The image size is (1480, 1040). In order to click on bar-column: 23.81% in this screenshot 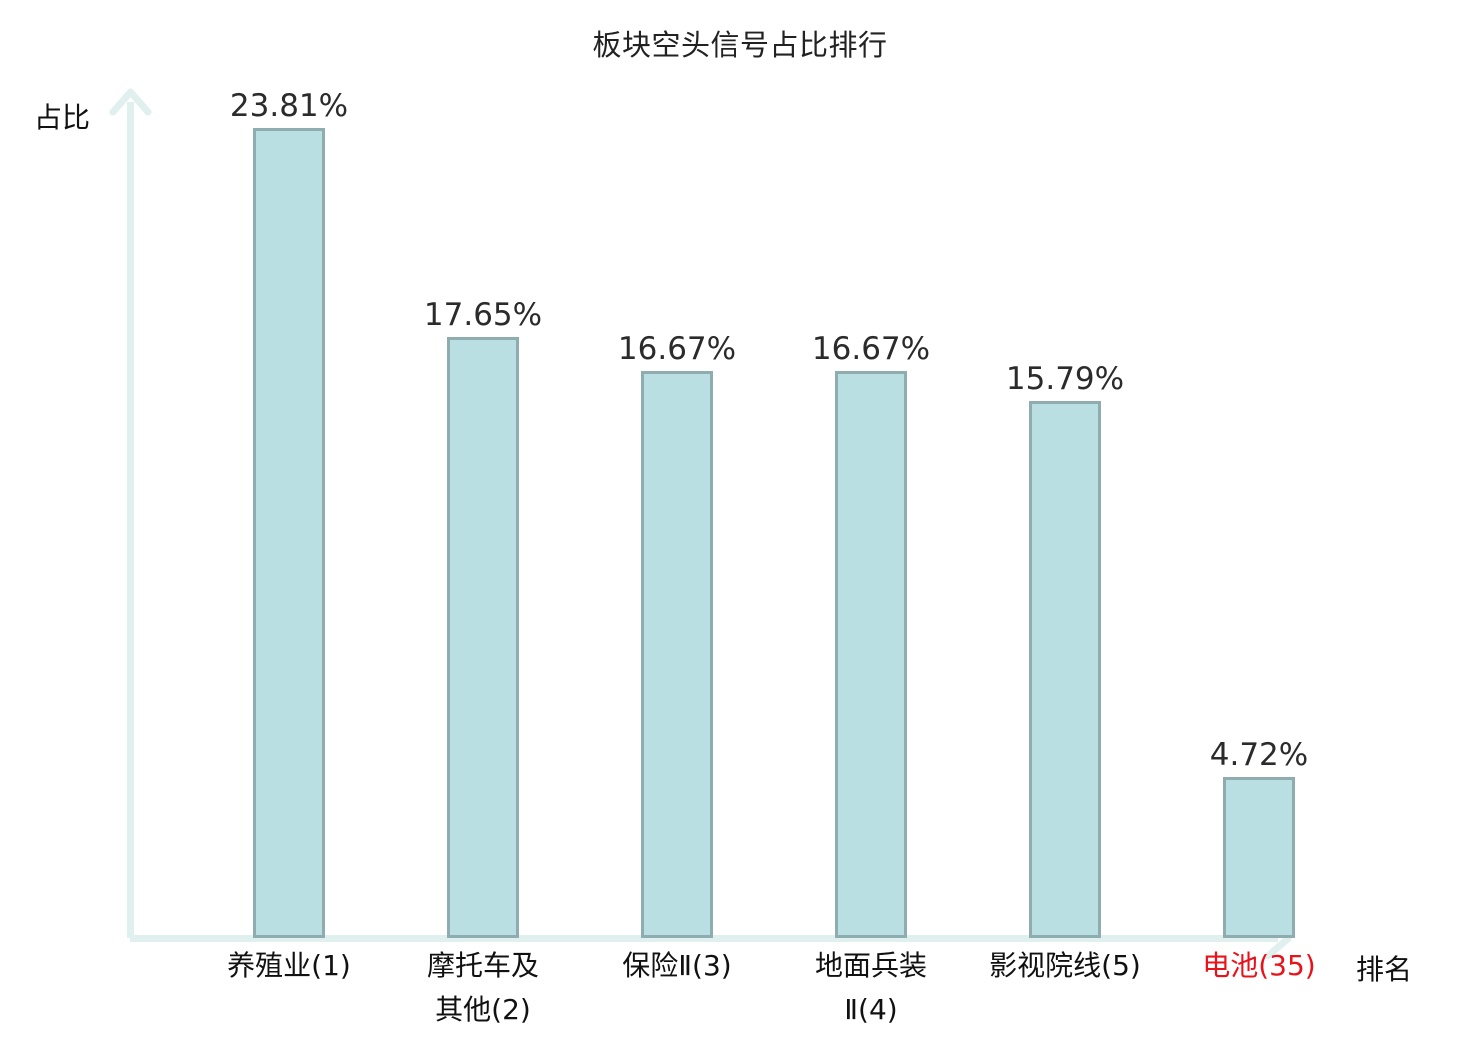, I will do `click(289, 499)`.